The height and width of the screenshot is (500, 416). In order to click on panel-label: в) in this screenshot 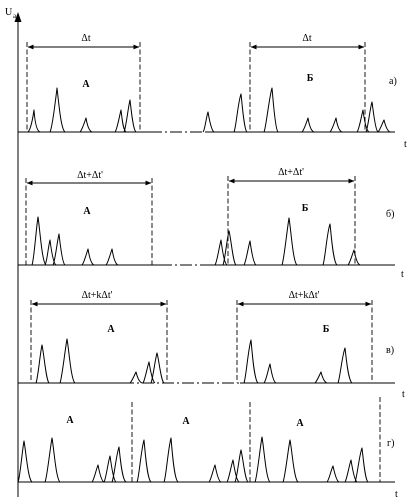, I will do `click(390, 350)`.